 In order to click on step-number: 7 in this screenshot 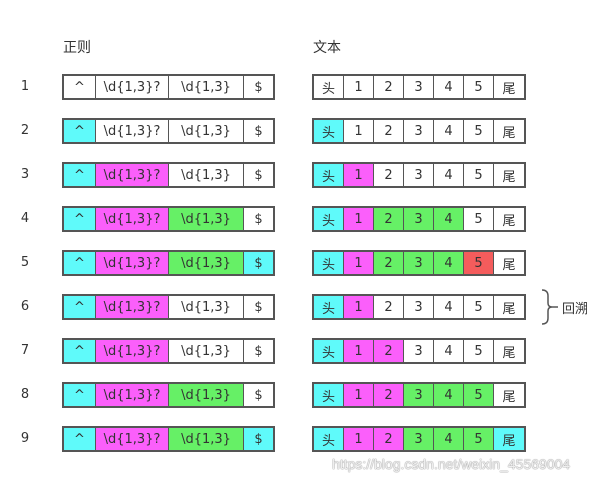, I will do `click(25, 350)`.